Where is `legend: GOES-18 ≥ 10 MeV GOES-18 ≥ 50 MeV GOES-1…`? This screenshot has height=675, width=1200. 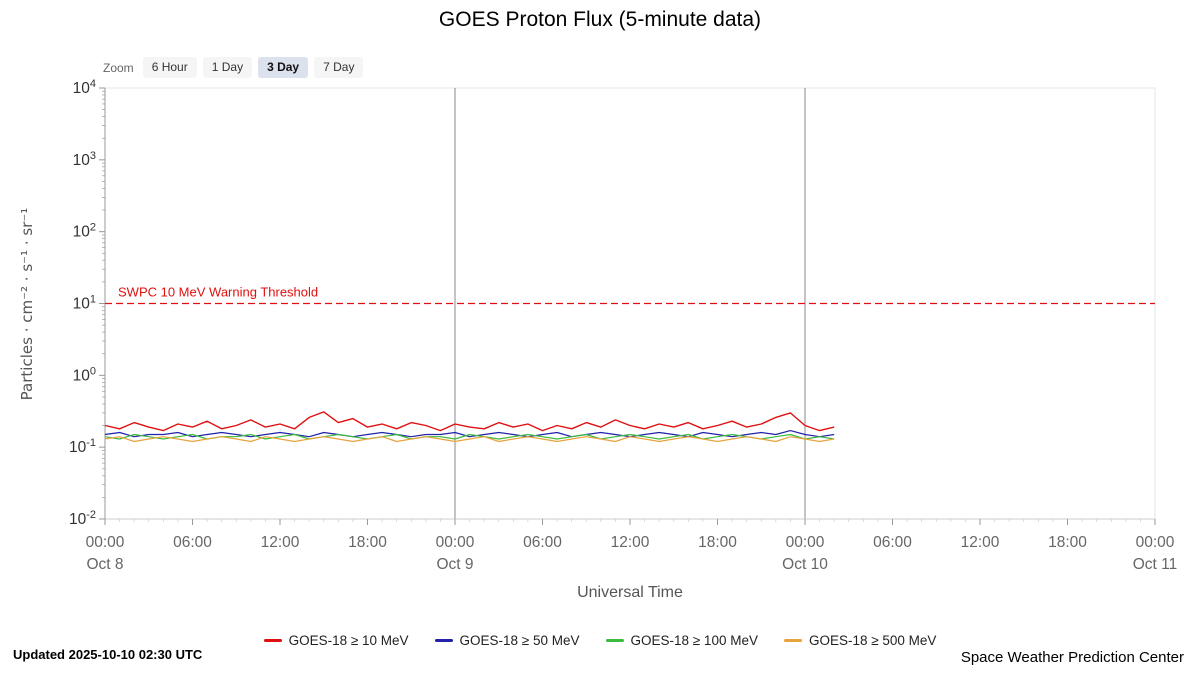 legend: GOES-18 ≥ 10 MeV GOES-18 ≥ 50 MeV GOES-1… is located at coordinates (600, 640).